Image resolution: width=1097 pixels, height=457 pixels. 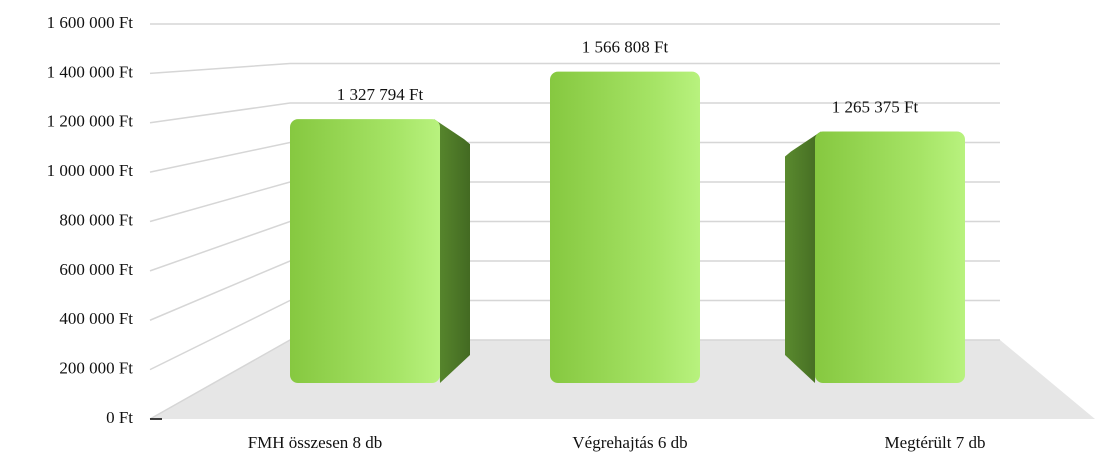 I want to click on y-tick-label: 400 000 Ft, so click(x=96, y=318).